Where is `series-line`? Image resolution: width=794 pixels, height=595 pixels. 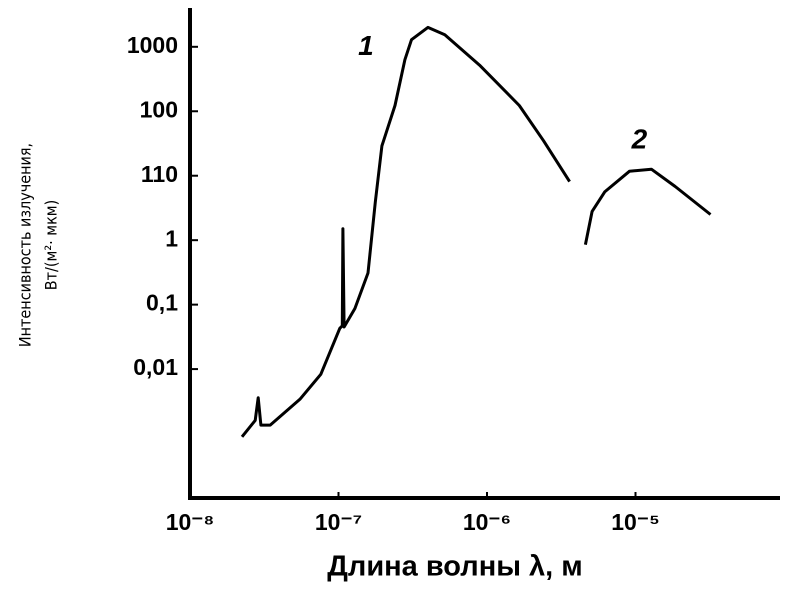
series-line is located at coordinates (647, 206).